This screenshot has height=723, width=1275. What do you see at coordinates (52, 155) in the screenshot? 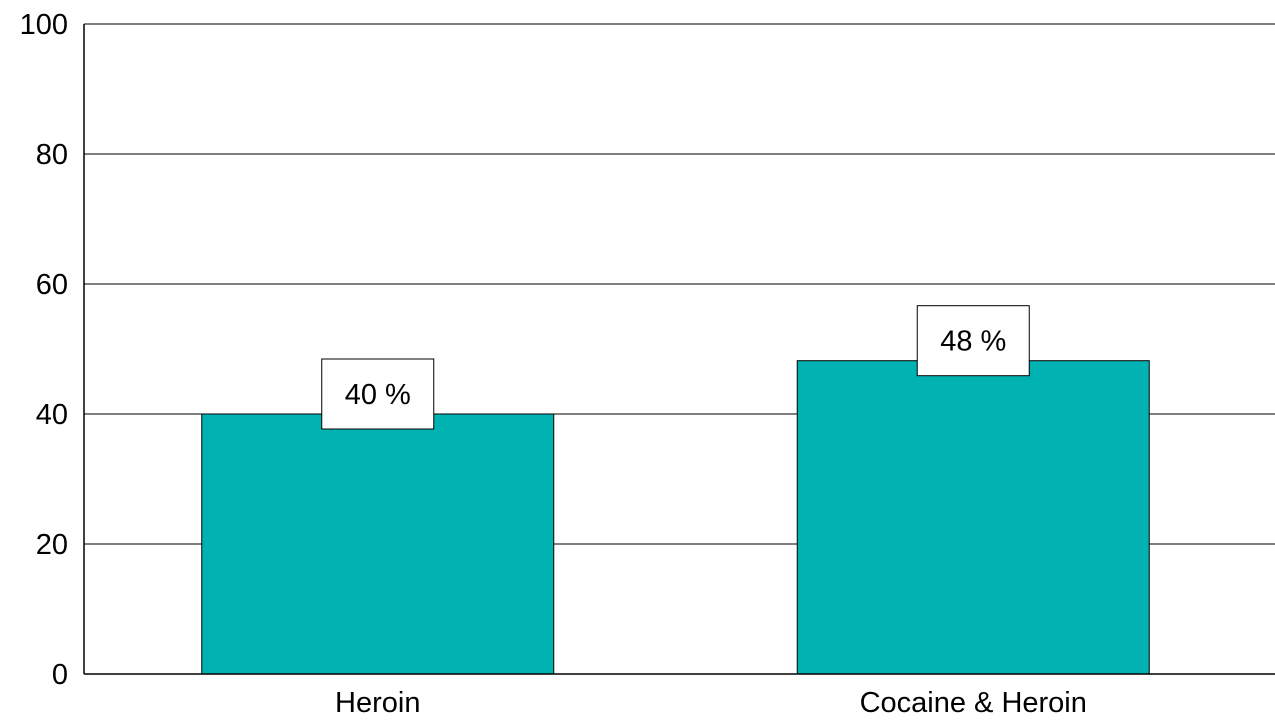
I see `y-tick-label: 80` at bounding box center [52, 155].